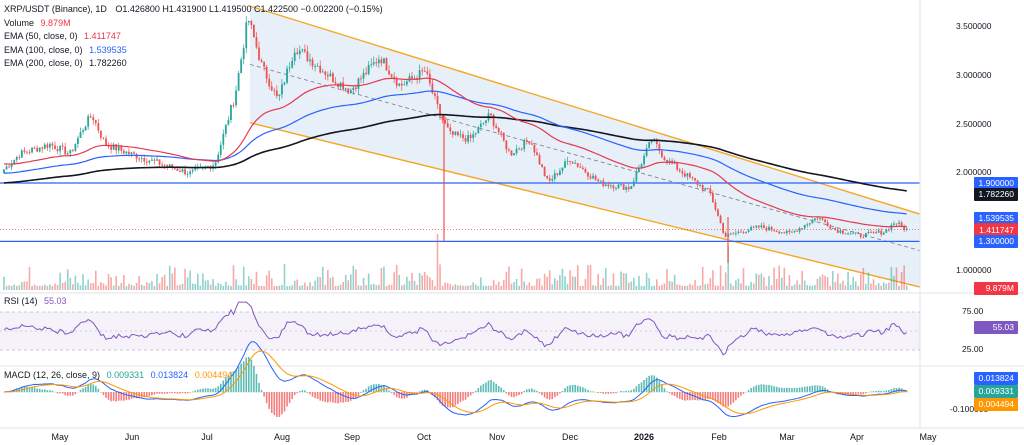 Image resolution: width=1024 pixels, height=445 pixels. What do you see at coordinates (996, 288) in the screenshot?
I see `price-tag: 9.879M` at bounding box center [996, 288].